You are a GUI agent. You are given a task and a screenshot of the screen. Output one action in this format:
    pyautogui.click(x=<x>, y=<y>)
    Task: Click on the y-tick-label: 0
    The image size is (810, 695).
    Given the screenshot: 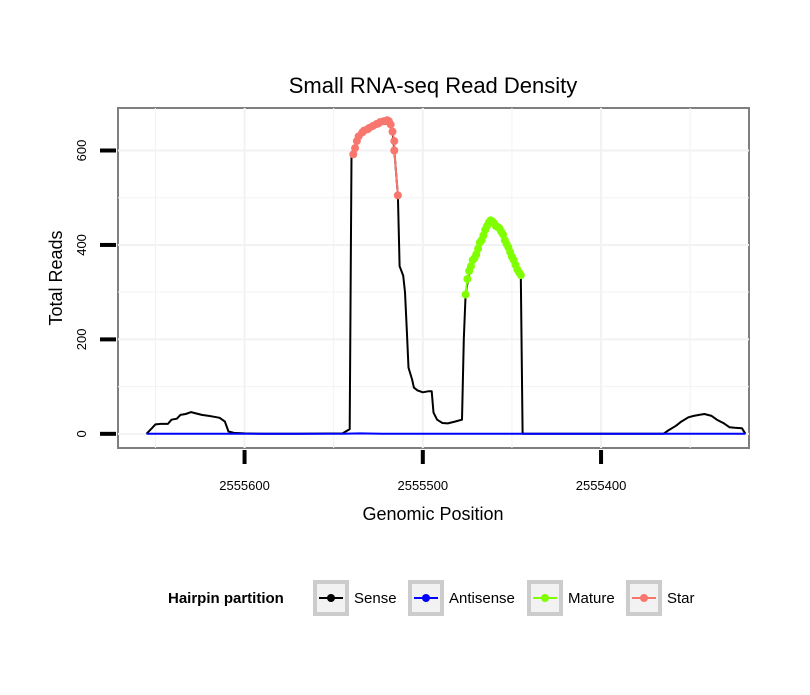 What is the action you would take?
    pyautogui.click(x=81, y=433)
    